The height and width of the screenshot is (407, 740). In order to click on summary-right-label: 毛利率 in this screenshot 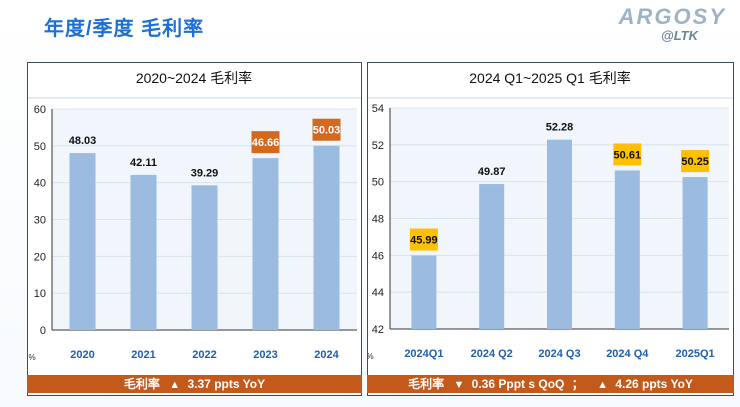, I will do `click(426, 384)`.